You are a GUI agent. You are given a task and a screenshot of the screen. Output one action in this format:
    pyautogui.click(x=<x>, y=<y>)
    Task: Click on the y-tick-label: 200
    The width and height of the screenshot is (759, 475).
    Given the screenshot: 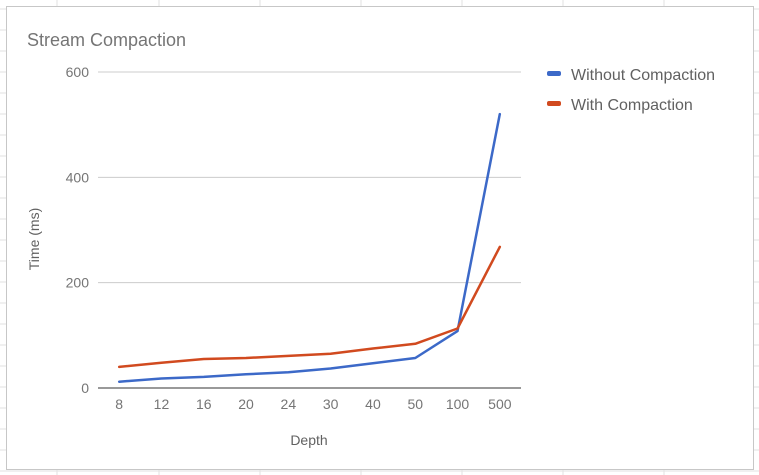 What is the action you would take?
    pyautogui.click(x=78, y=283)
    